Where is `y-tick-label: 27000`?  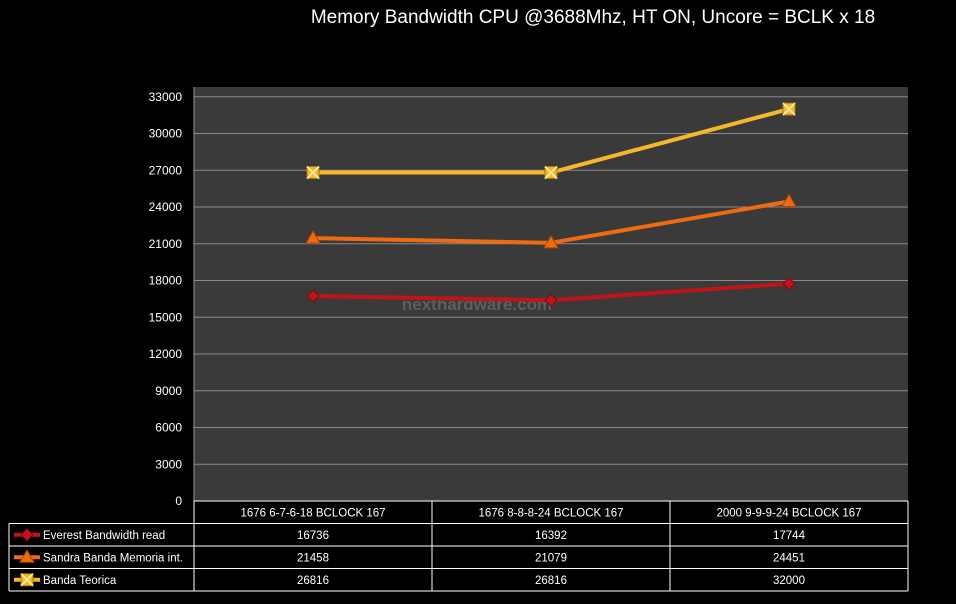
y-tick-label: 27000 is located at coordinates (166, 170).